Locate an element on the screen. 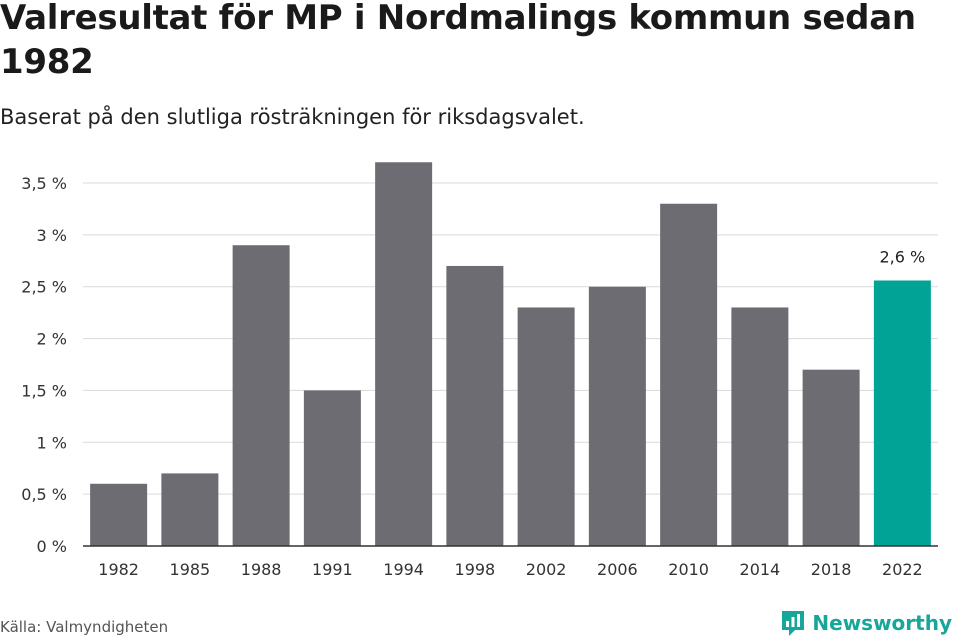 The image size is (960, 640). x-tick-label: 1991 is located at coordinates (332, 569).